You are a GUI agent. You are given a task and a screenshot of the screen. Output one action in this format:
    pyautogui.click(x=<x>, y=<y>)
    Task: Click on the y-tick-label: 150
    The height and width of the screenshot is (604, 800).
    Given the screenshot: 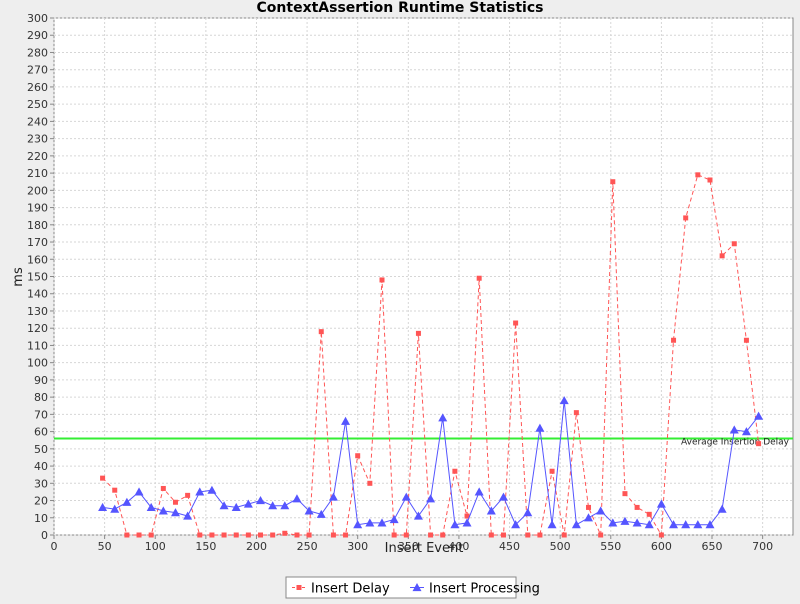 What is the action you would take?
    pyautogui.click(x=37, y=277)
    